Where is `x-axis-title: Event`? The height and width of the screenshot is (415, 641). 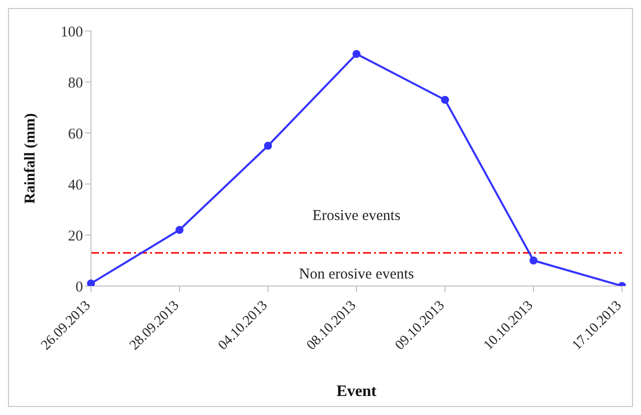
x-axis-title: Event is located at coordinates (357, 391).